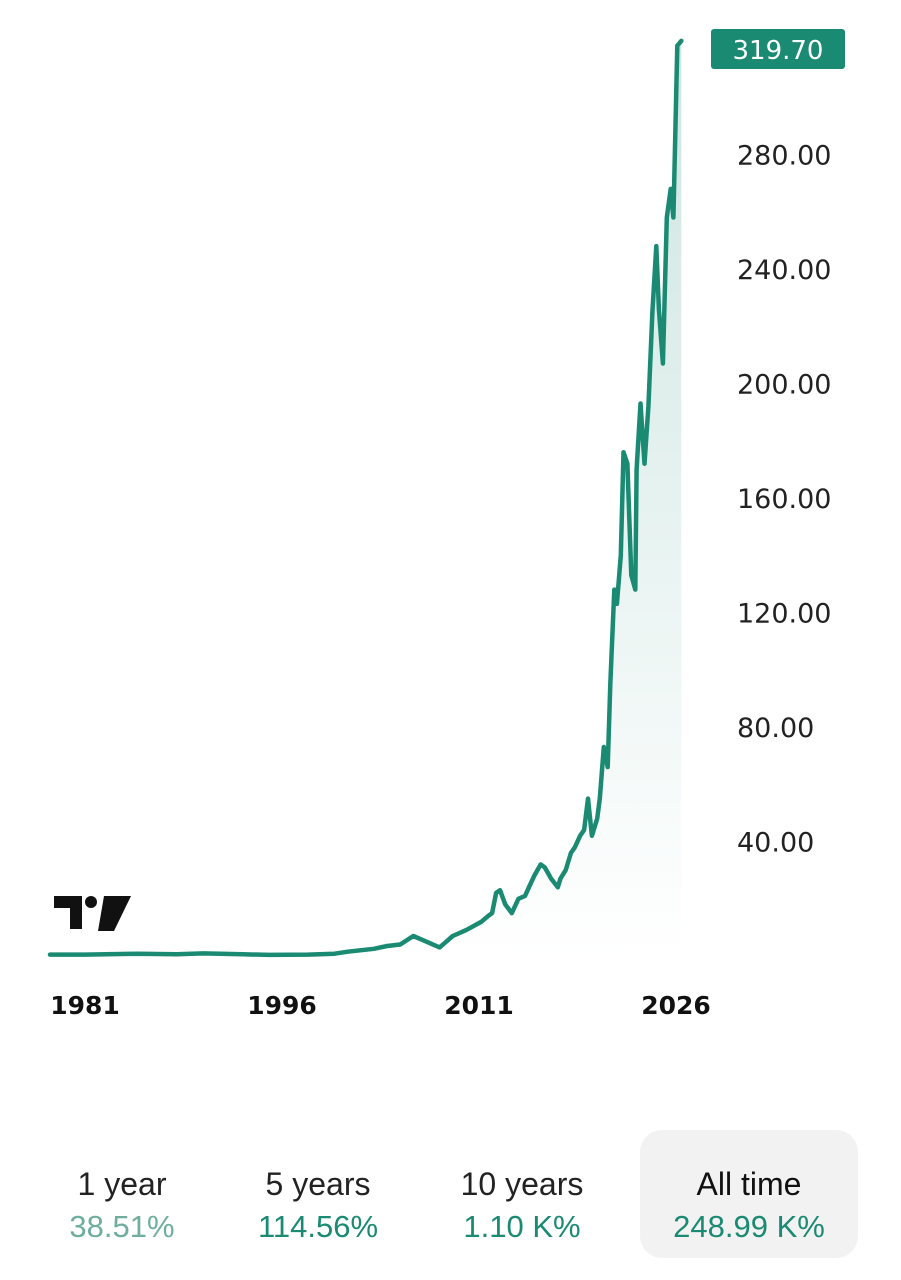 The image size is (901, 1280). Describe the element at coordinates (522, 1184) in the screenshot. I see `period-label: 10 years` at that location.